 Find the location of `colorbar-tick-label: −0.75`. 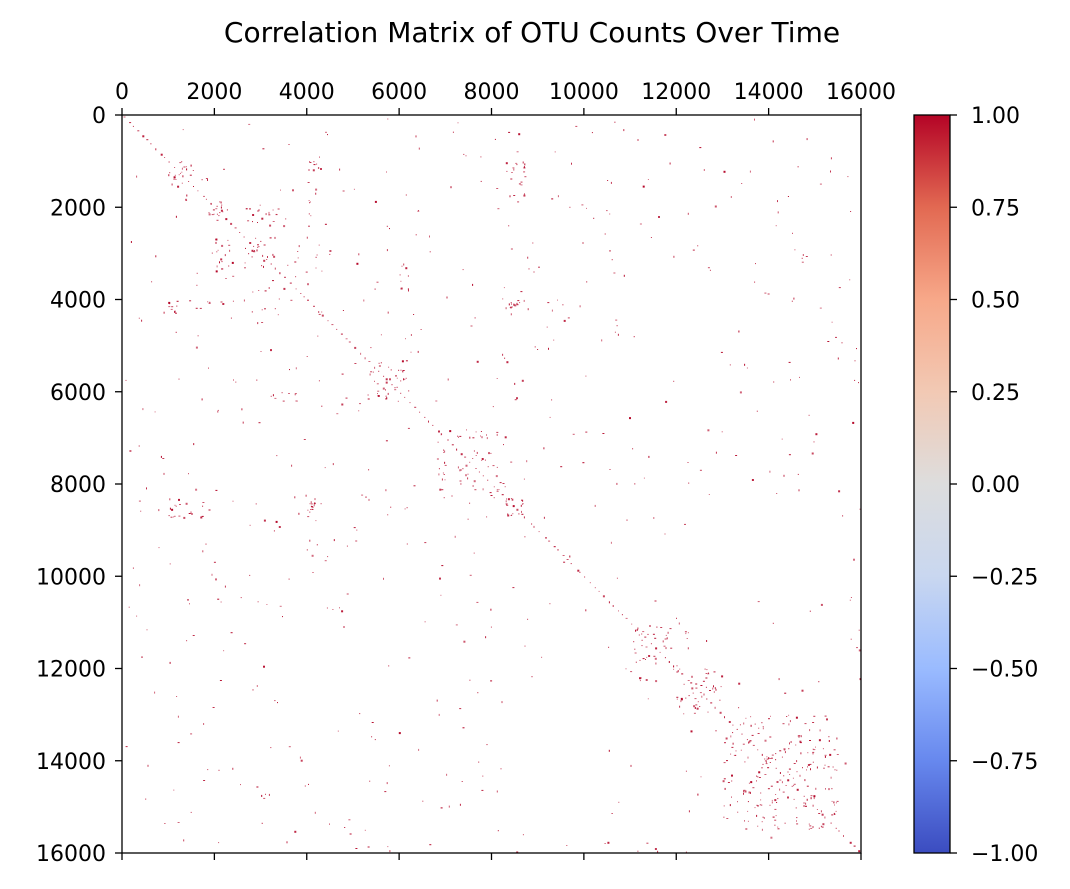

colorbar-tick-label: −0.75 is located at coordinates (1004, 762).